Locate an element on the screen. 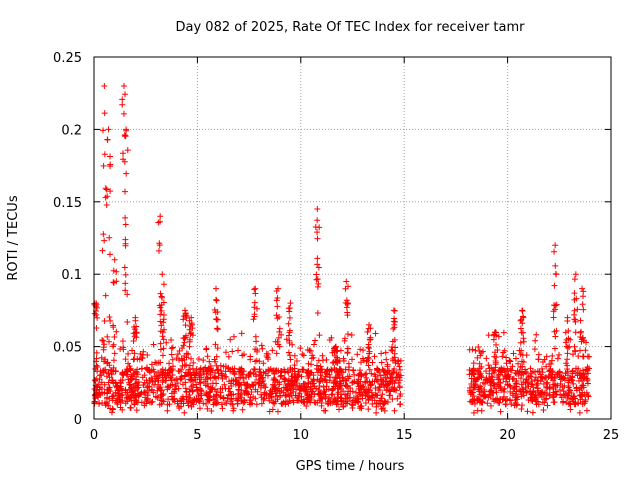 This screenshot has height=480, width=640. y-tick-label: 0.2 is located at coordinates (71, 130).